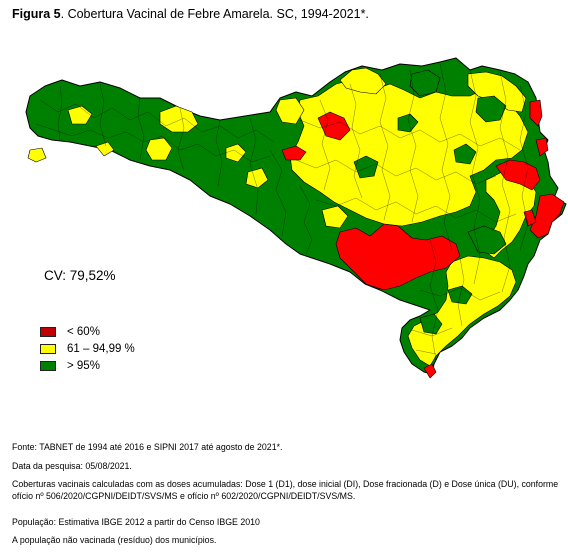  What do you see at coordinates (363, 81) in the screenshot?
I see `region-mid-north` at bounding box center [363, 81].